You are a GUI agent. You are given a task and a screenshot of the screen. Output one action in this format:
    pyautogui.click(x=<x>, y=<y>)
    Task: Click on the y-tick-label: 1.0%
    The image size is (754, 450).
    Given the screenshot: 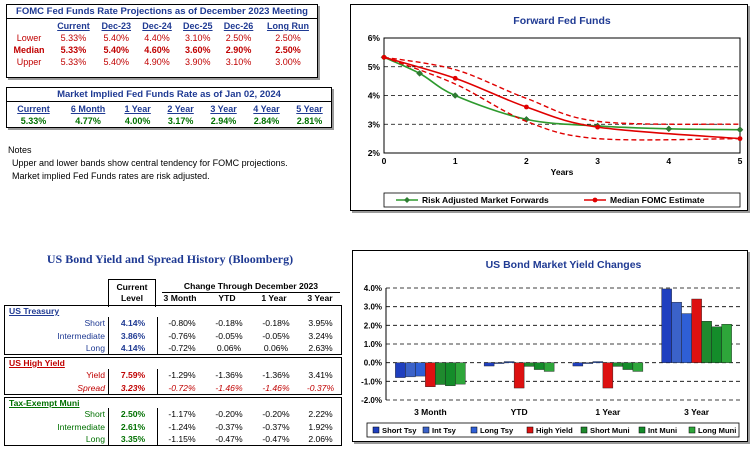 What is the action you would take?
    pyautogui.click(x=373, y=344)
    